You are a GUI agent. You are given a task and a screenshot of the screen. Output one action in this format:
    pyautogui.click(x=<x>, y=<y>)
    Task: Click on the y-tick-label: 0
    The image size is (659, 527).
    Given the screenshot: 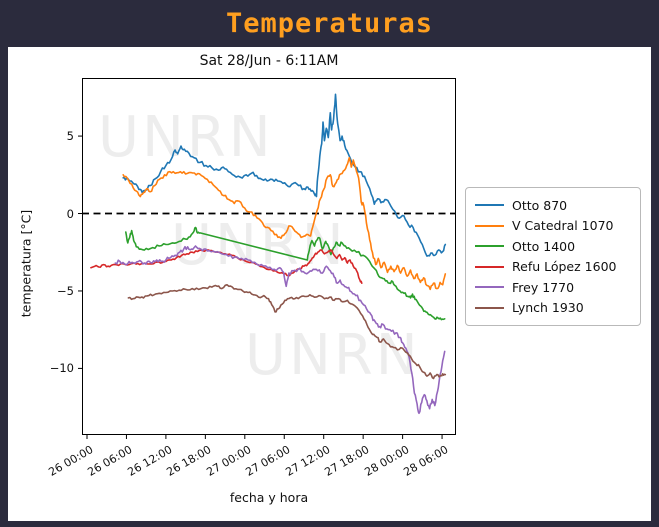 What is the action you would take?
    pyautogui.click(x=70, y=213)
    